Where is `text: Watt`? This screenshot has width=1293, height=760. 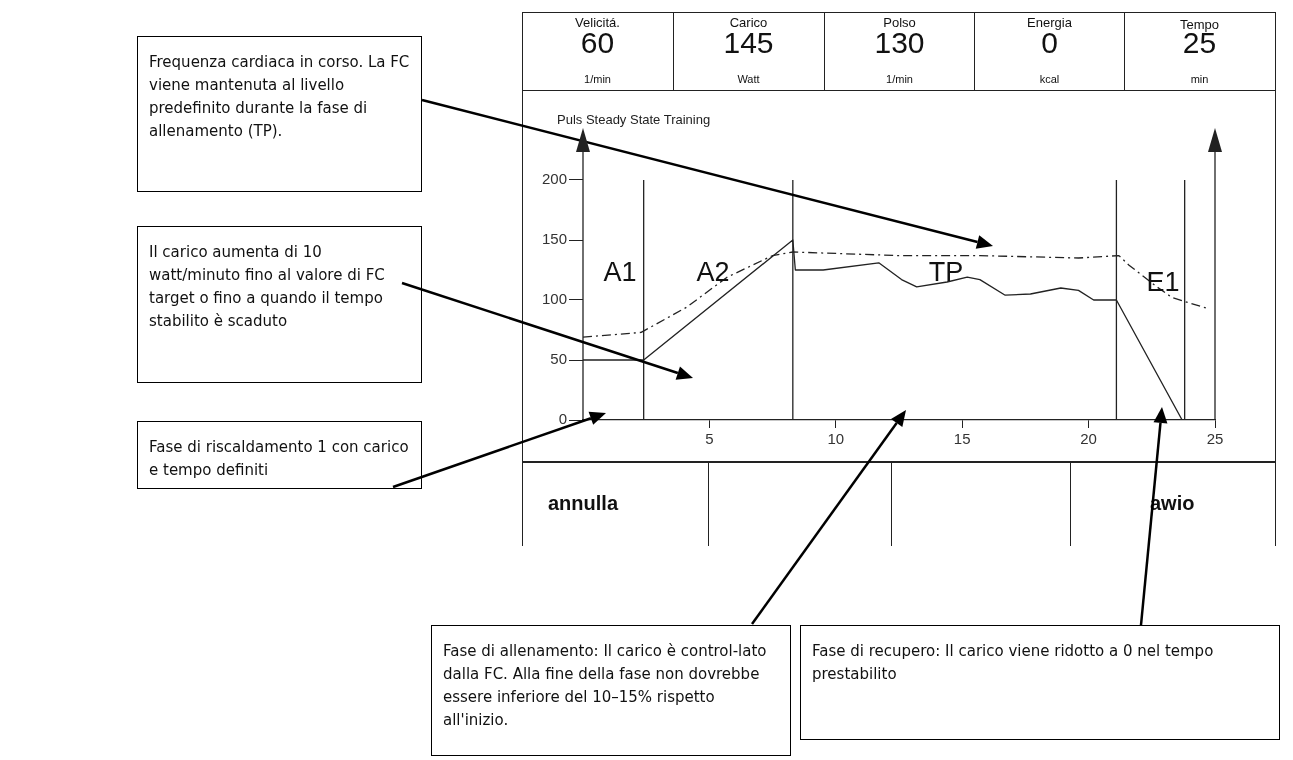 text: Watt is located at coordinates (748, 79).